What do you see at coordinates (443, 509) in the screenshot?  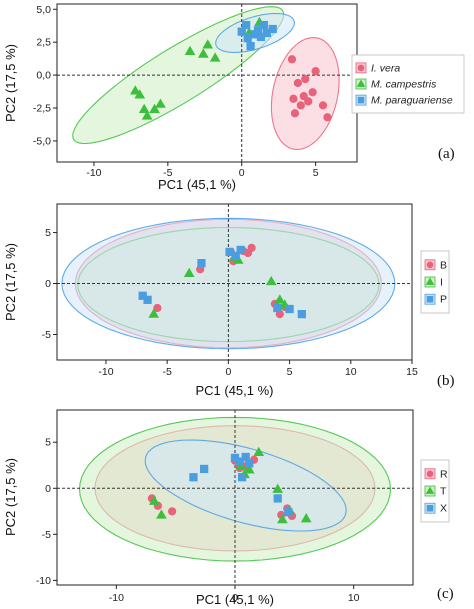 I see `legend-label: X` at bounding box center [443, 509].